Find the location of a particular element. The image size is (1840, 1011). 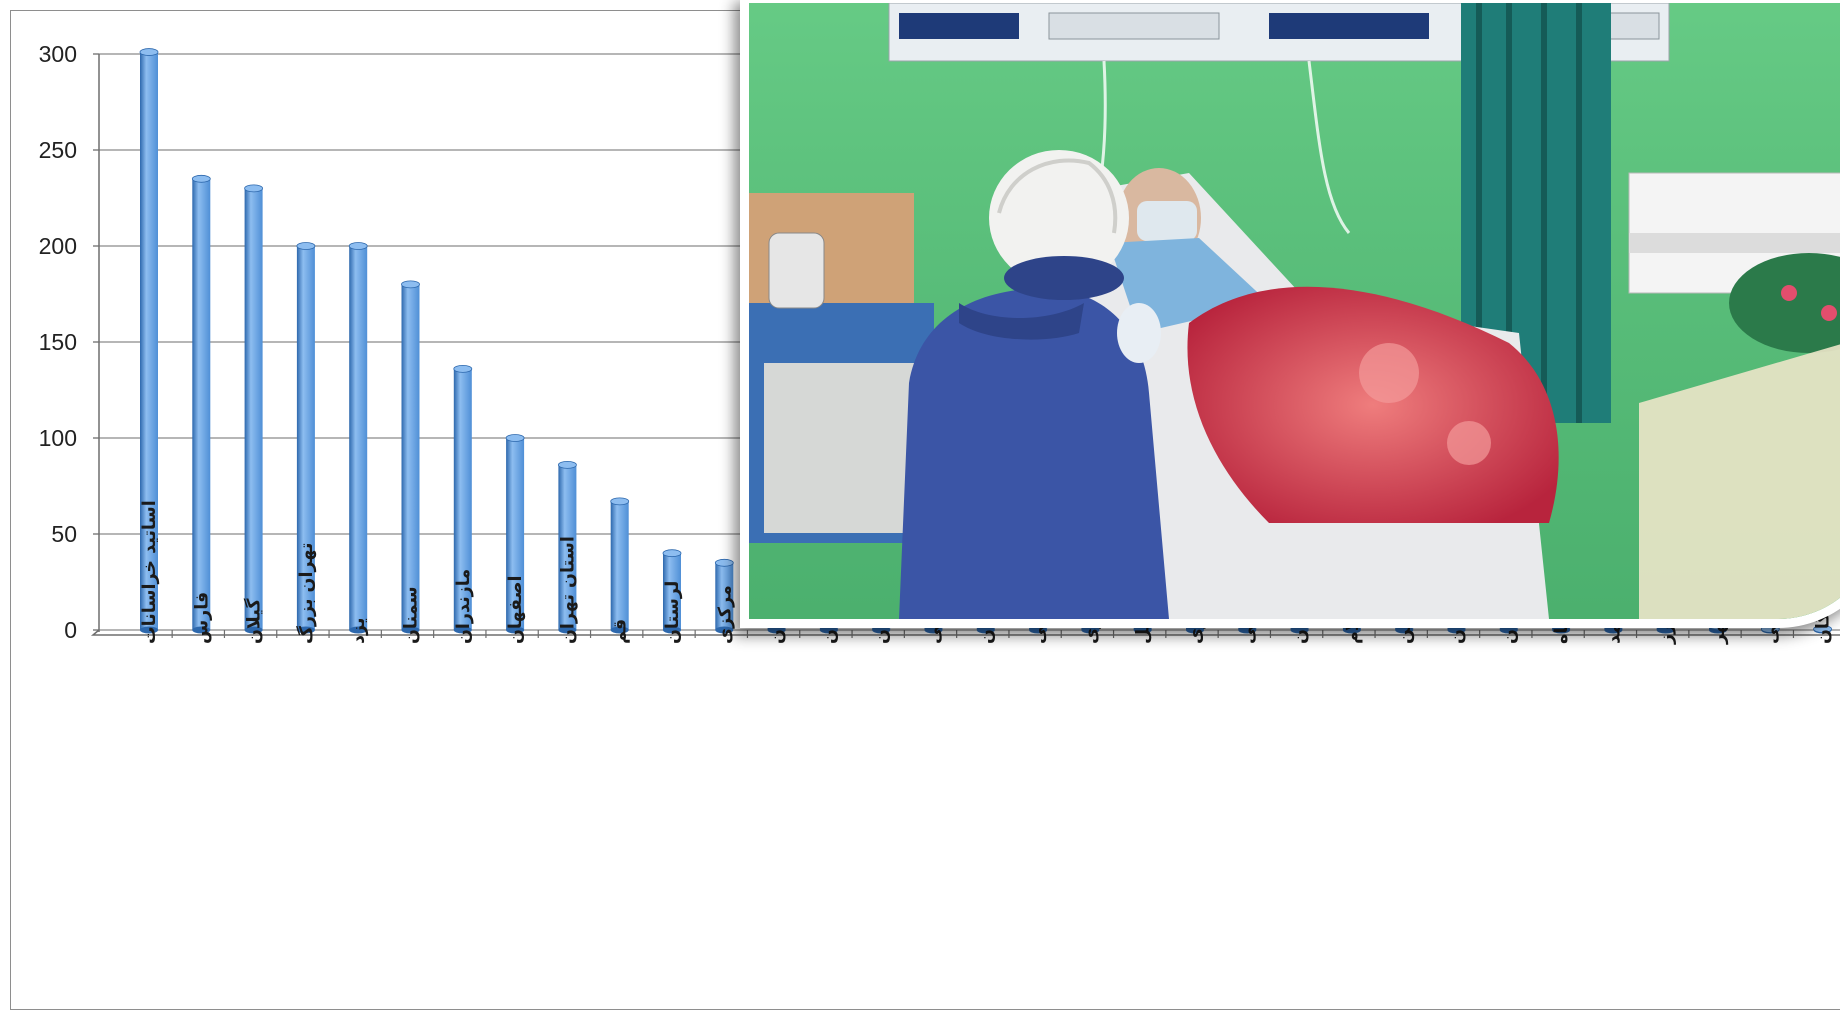

y-tick-label: 100 is located at coordinates (58, 438).